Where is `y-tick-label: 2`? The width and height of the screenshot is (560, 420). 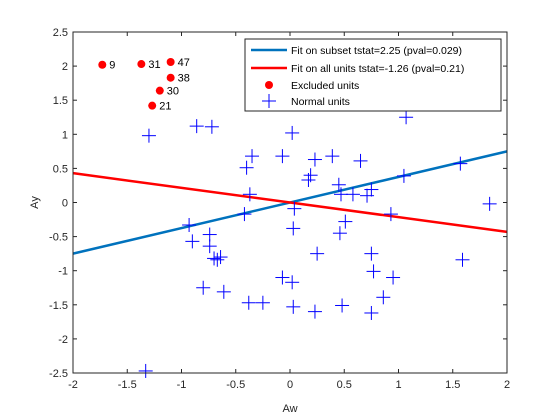
y-tick-label: 2 is located at coordinates (65, 67).